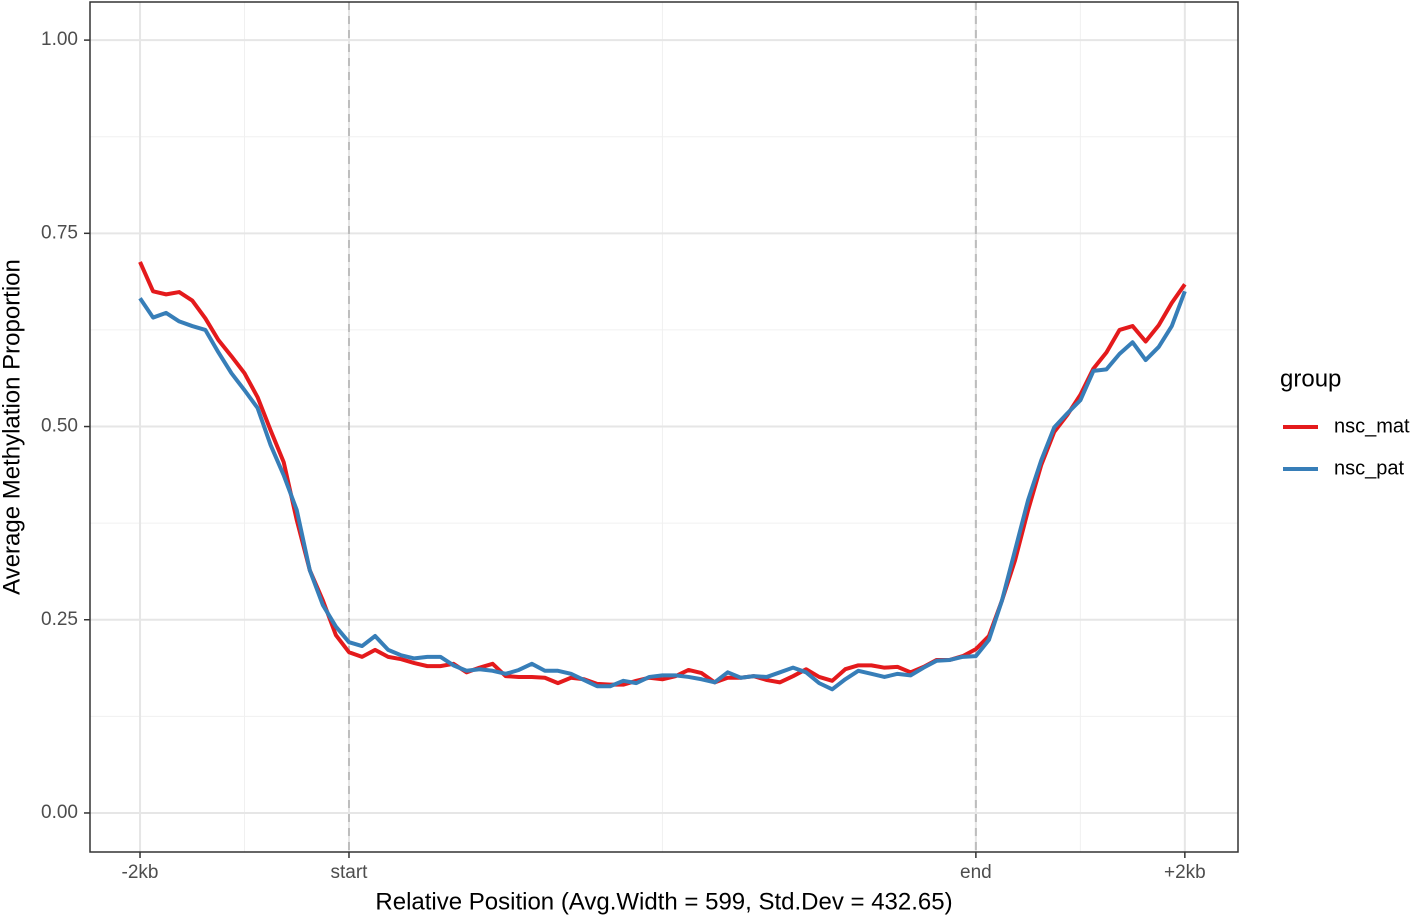  I want to click on legend-label: nsc_pat, so click(1369, 468).